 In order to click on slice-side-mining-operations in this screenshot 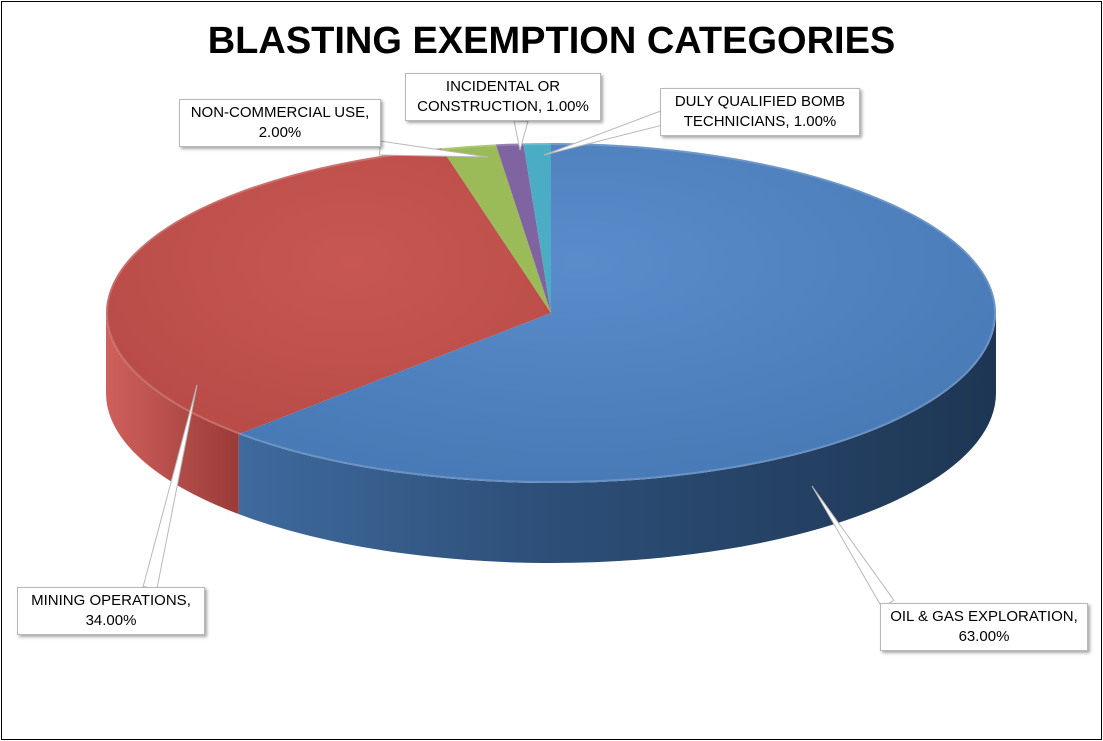, I will do `click(172, 414)`.